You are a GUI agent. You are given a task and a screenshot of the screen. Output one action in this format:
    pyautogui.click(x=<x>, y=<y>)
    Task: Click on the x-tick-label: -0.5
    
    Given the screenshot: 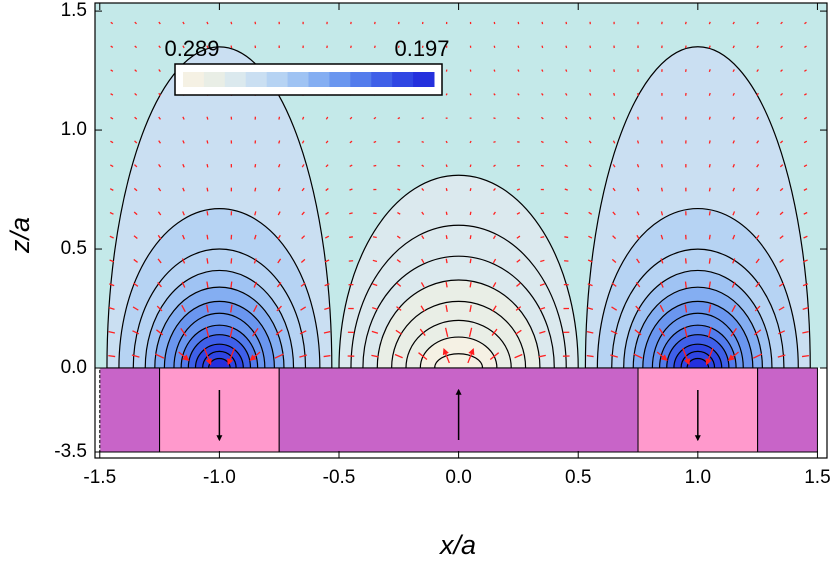 What is the action you would take?
    pyautogui.click(x=339, y=477)
    